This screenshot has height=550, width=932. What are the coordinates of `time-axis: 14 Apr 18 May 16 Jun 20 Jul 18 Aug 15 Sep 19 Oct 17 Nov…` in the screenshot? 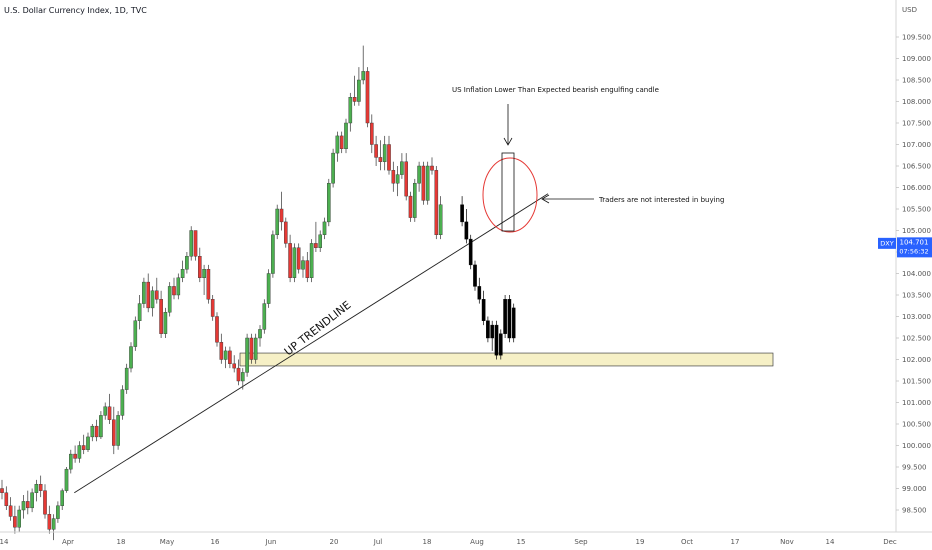 It's located at (448, 542).